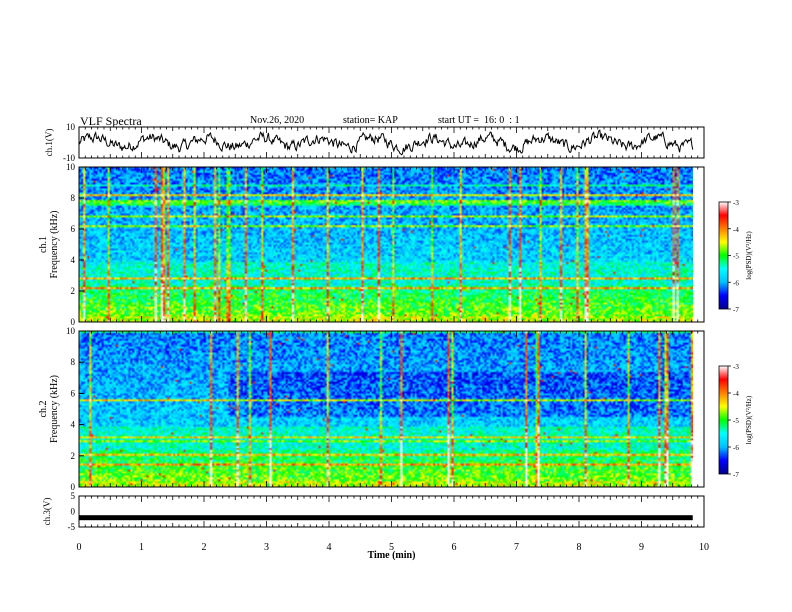 This screenshot has width=792, height=612. I want to click on ch3-ylabel: ch.3(V), so click(47, 512).